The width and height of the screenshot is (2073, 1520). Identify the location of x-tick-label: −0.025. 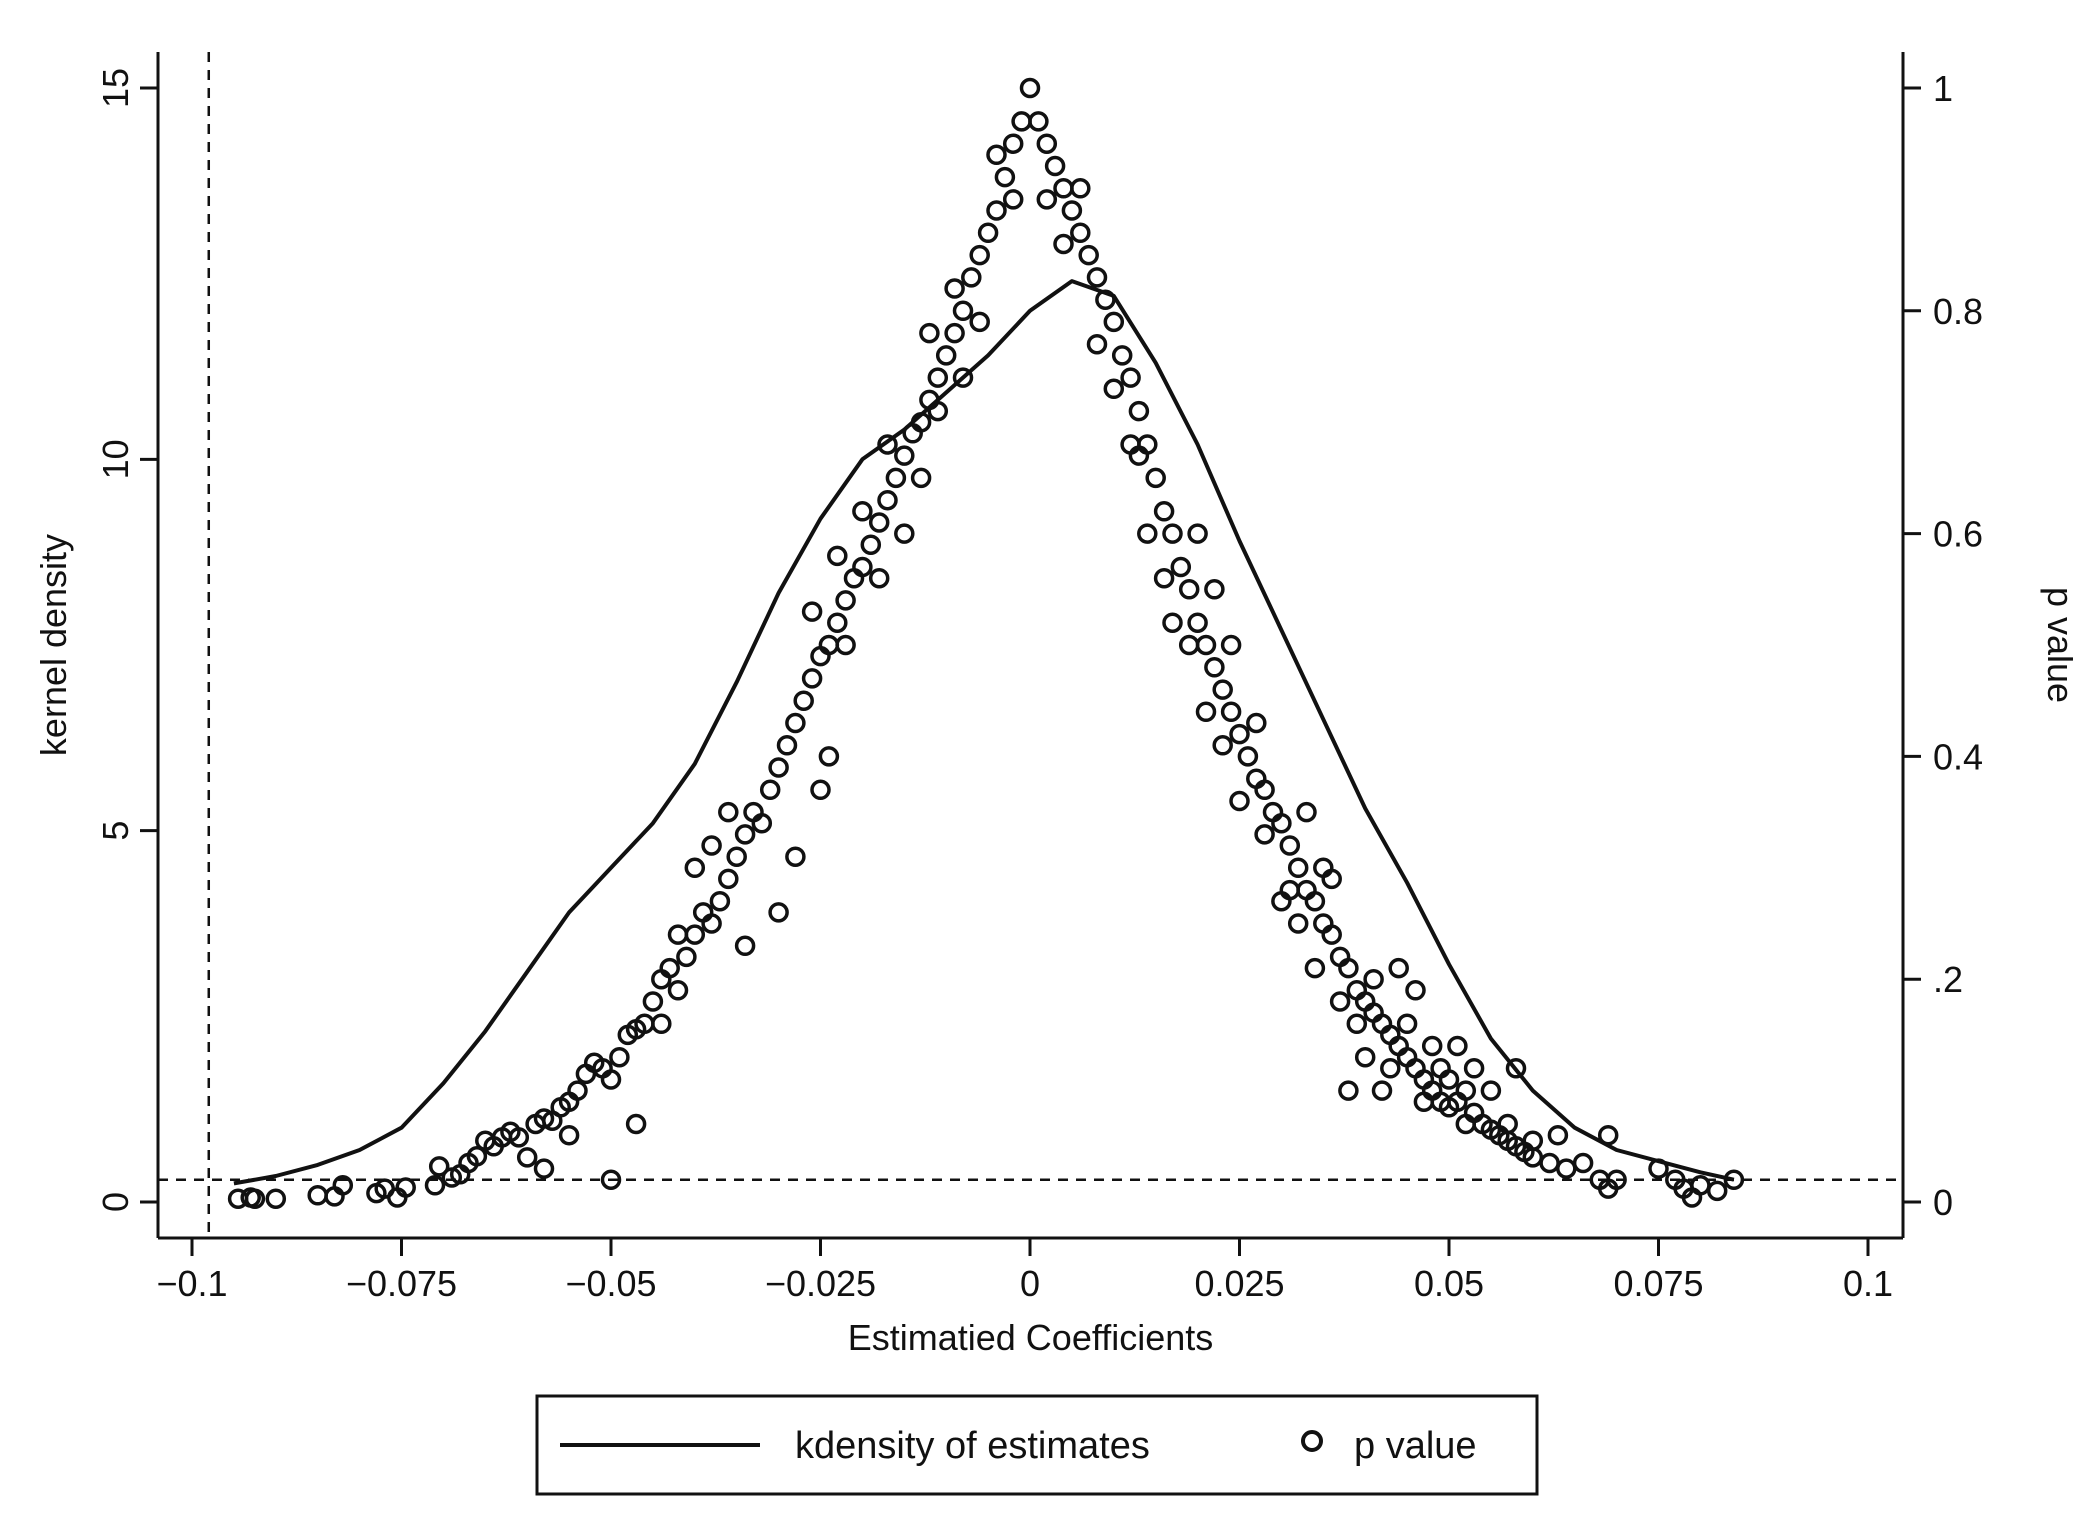
(820, 1283).